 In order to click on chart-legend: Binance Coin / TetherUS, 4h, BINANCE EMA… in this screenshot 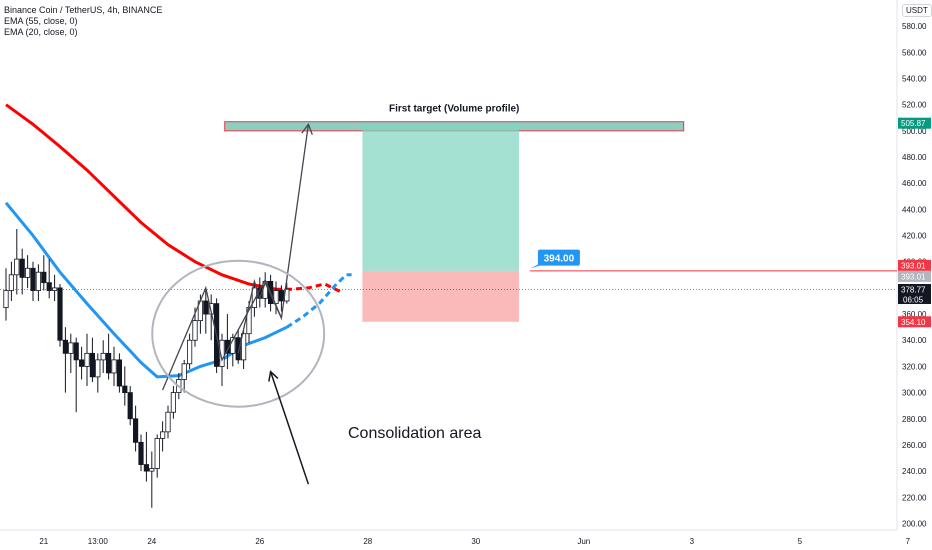, I will do `click(83, 21)`.